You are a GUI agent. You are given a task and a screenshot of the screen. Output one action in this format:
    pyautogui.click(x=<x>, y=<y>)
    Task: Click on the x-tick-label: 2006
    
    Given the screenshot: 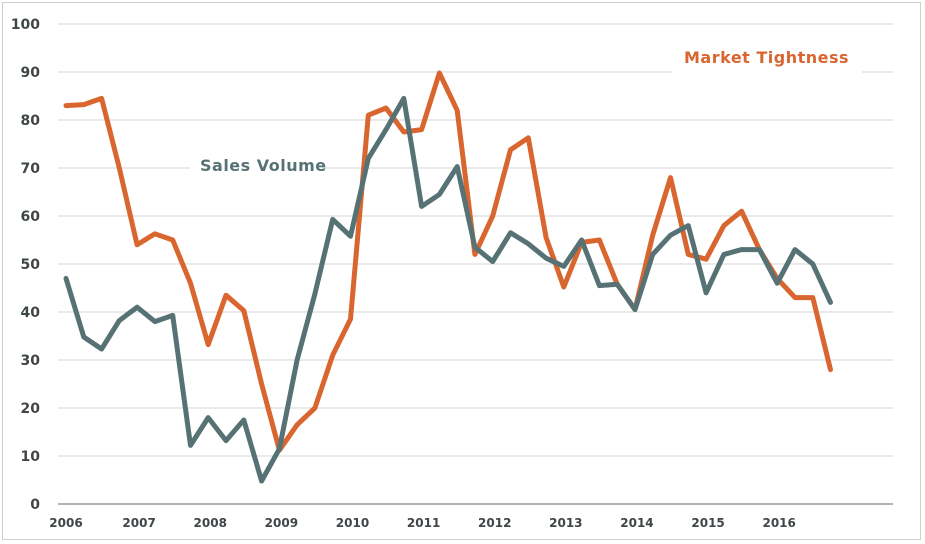 What is the action you would take?
    pyautogui.click(x=65, y=523)
    